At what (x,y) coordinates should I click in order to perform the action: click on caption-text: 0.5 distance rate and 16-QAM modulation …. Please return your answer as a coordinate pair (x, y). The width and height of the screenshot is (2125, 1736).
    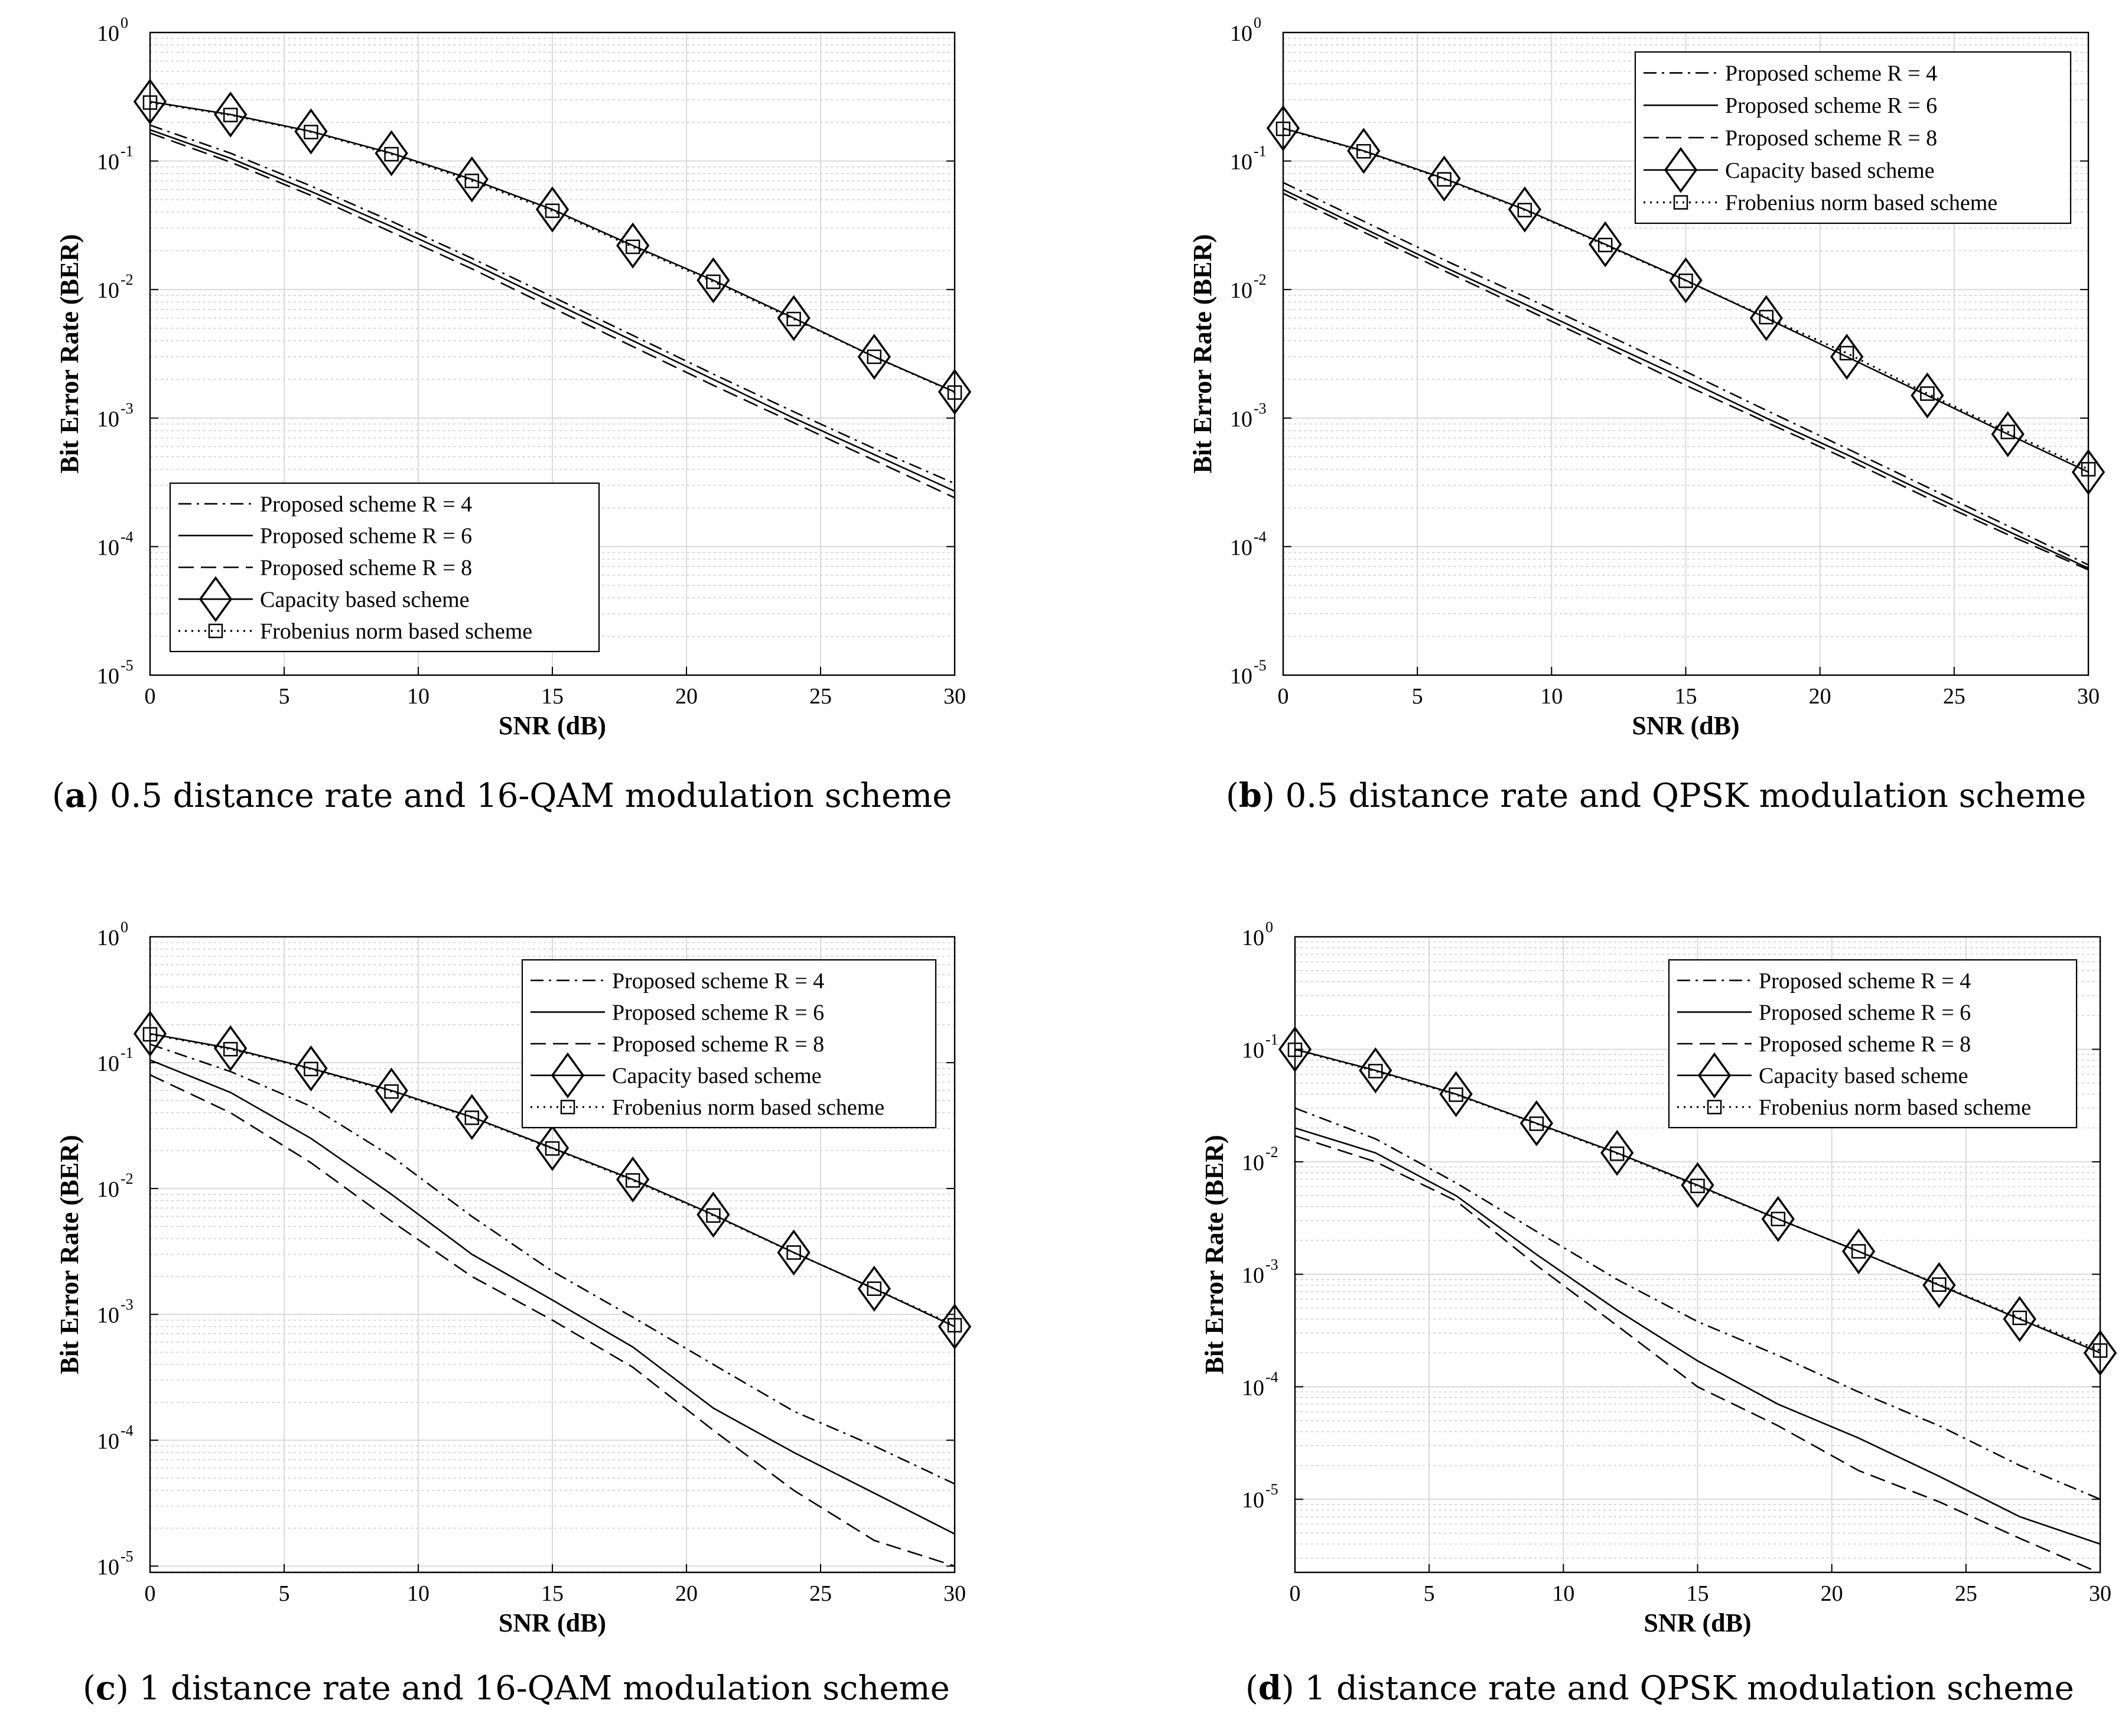
    Looking at the image, I should click on (531, 796).